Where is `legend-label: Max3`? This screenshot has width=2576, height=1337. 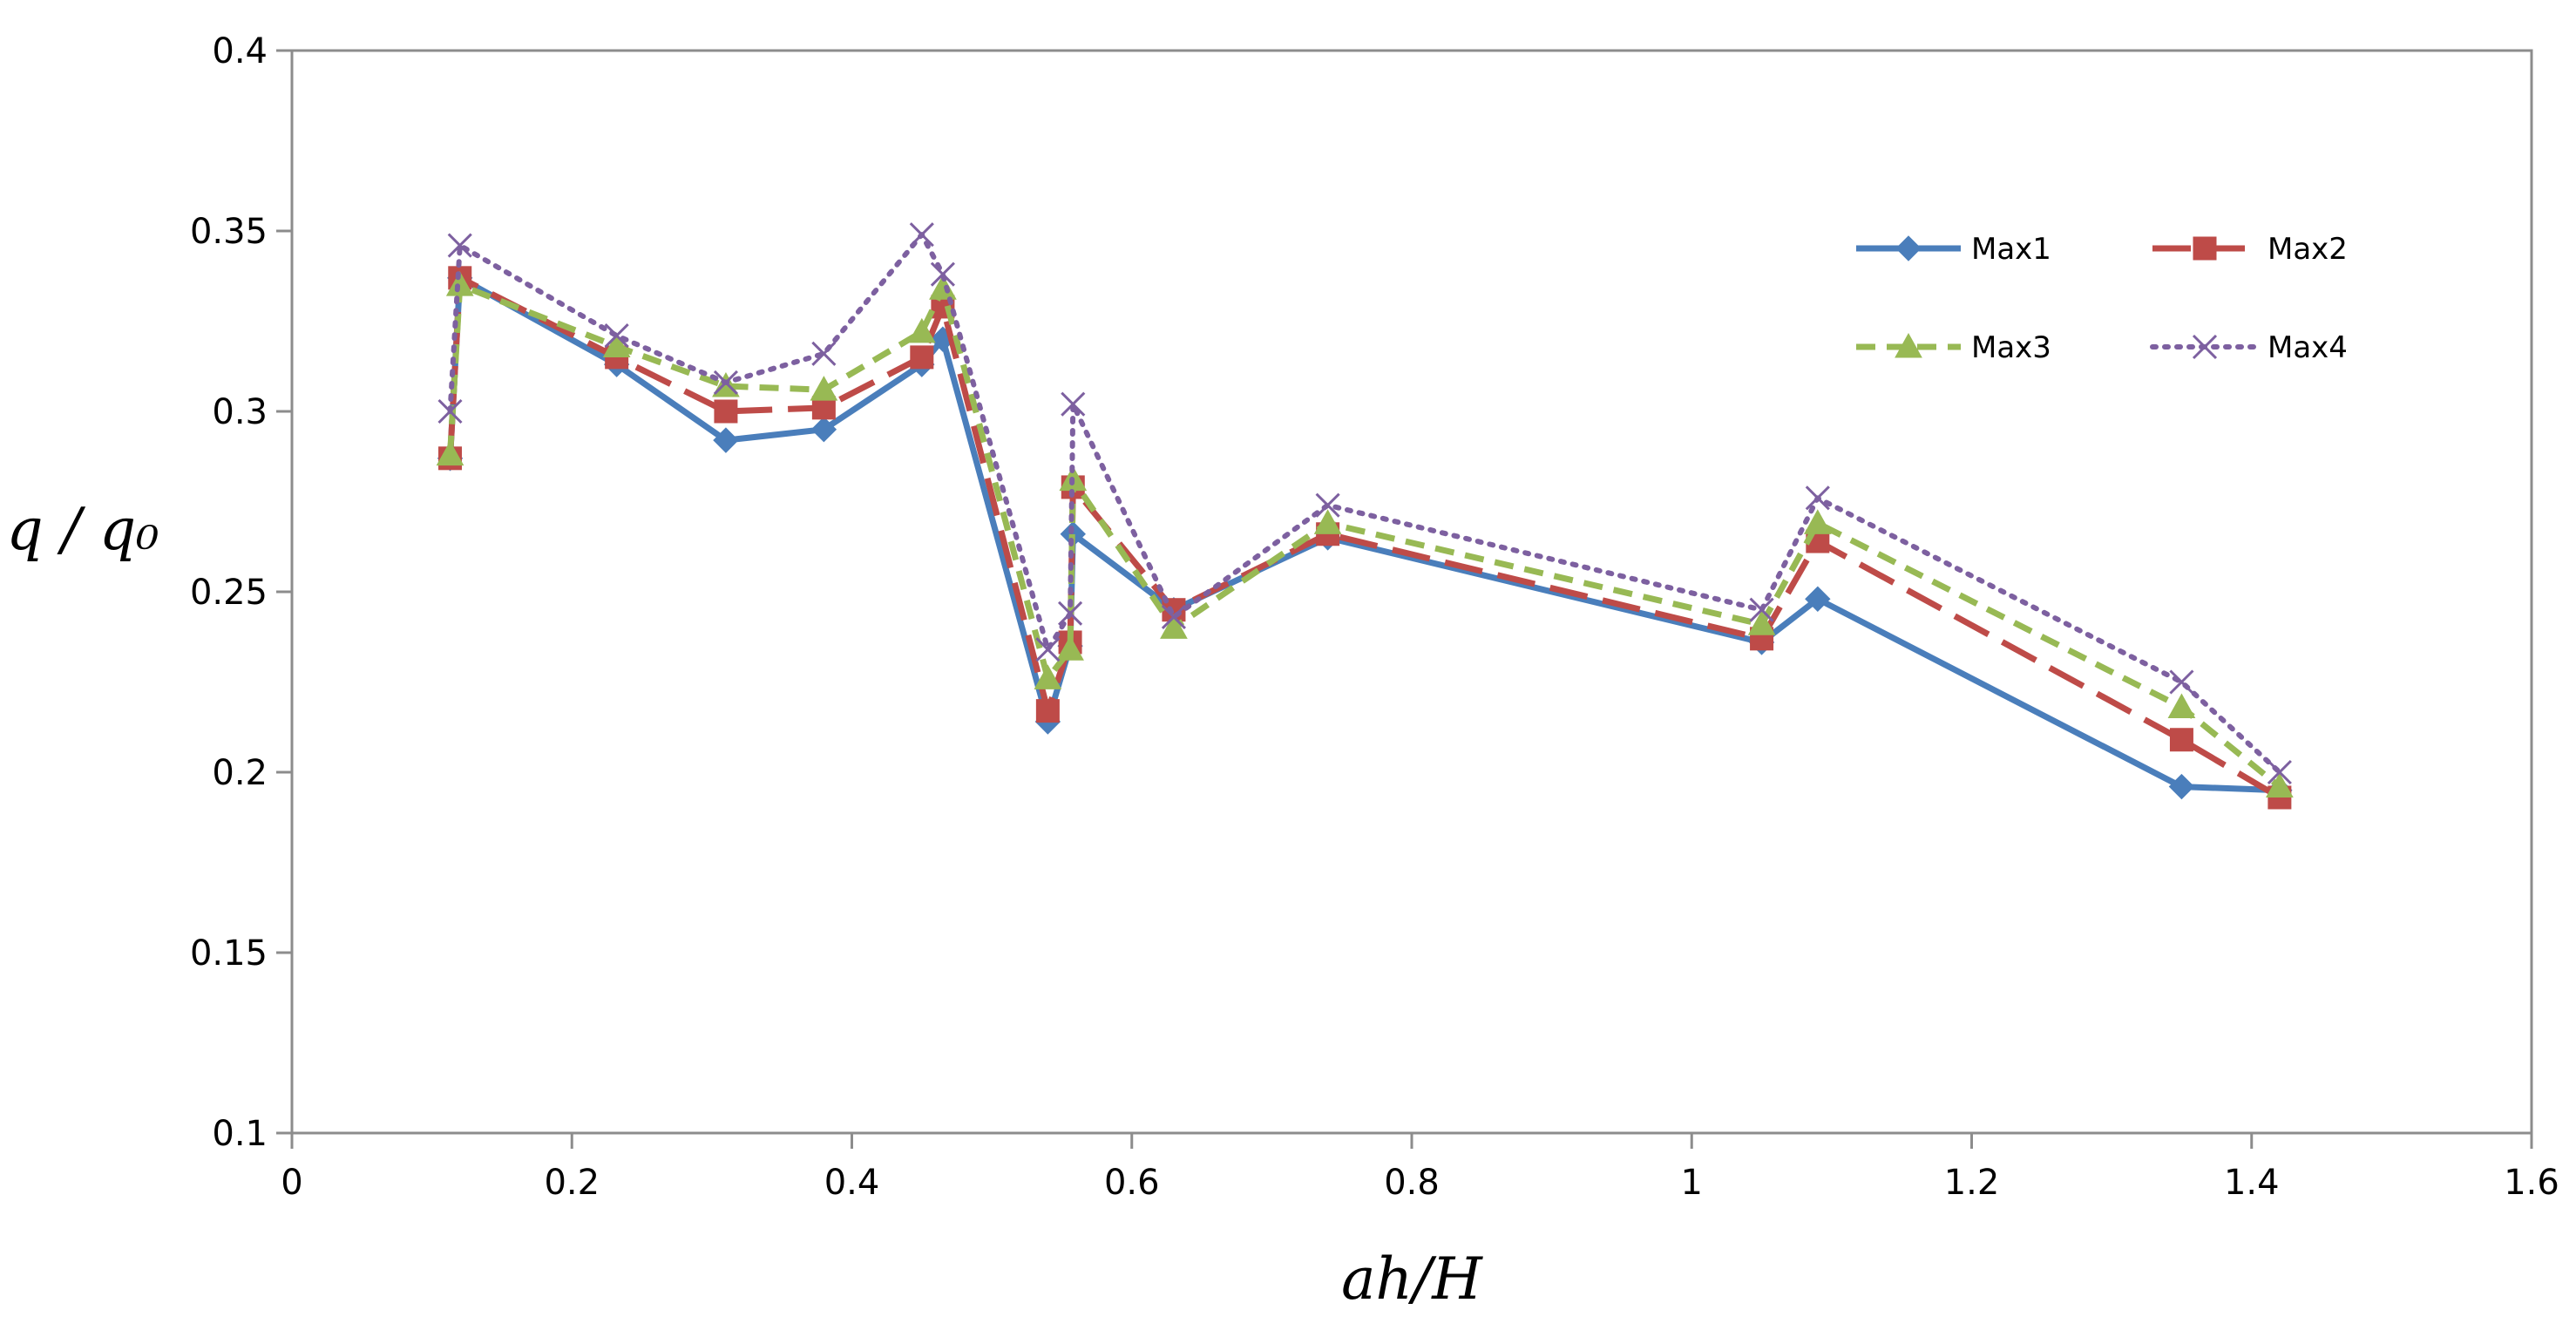 legend-label: Max3 is located at coordinates (2011, 347).